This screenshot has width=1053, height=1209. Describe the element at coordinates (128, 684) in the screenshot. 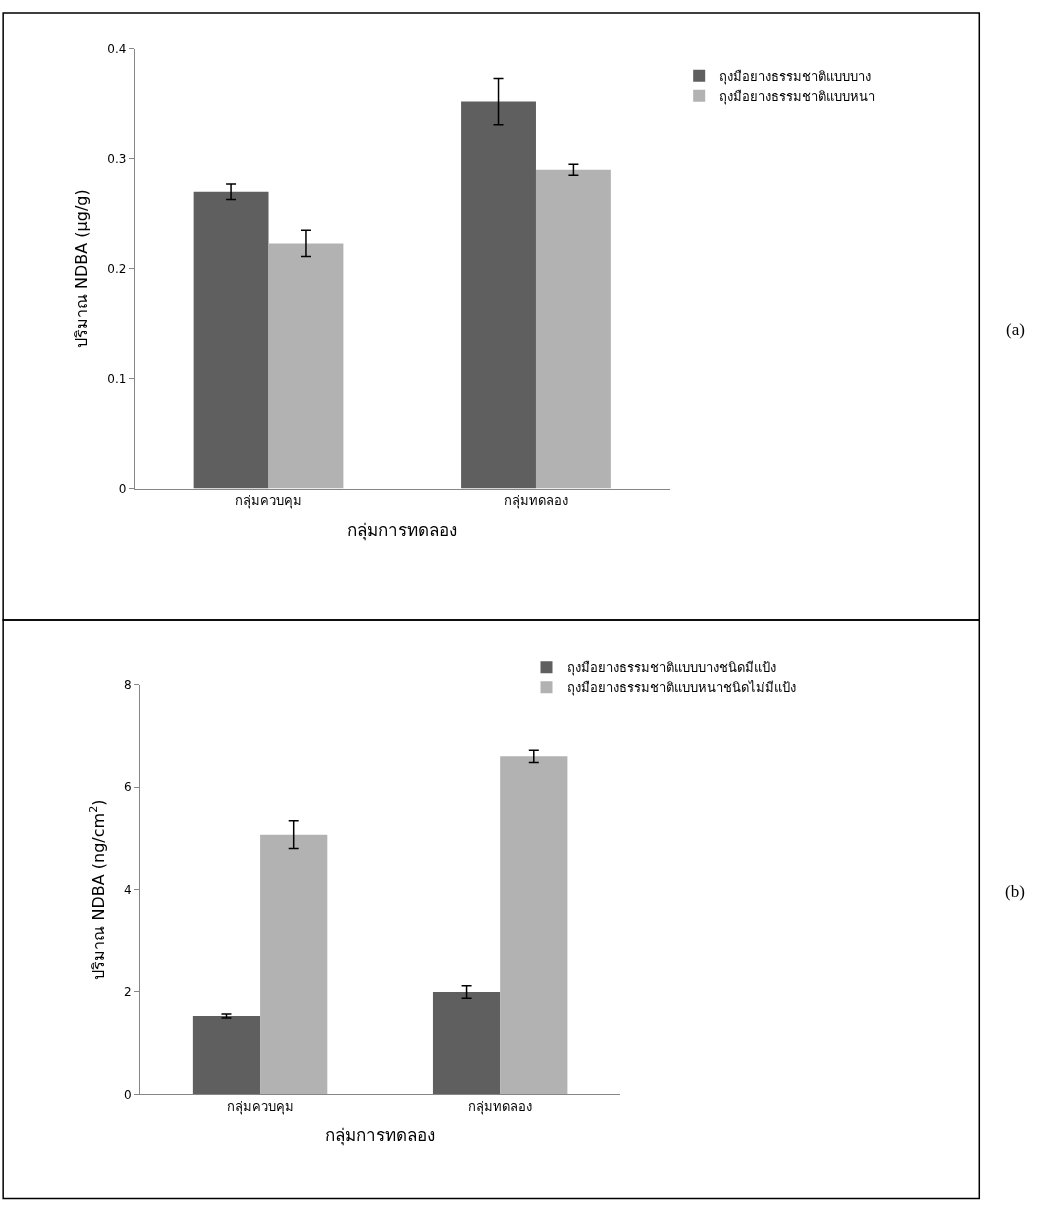

I see `y-tick-label: 8` at that location.